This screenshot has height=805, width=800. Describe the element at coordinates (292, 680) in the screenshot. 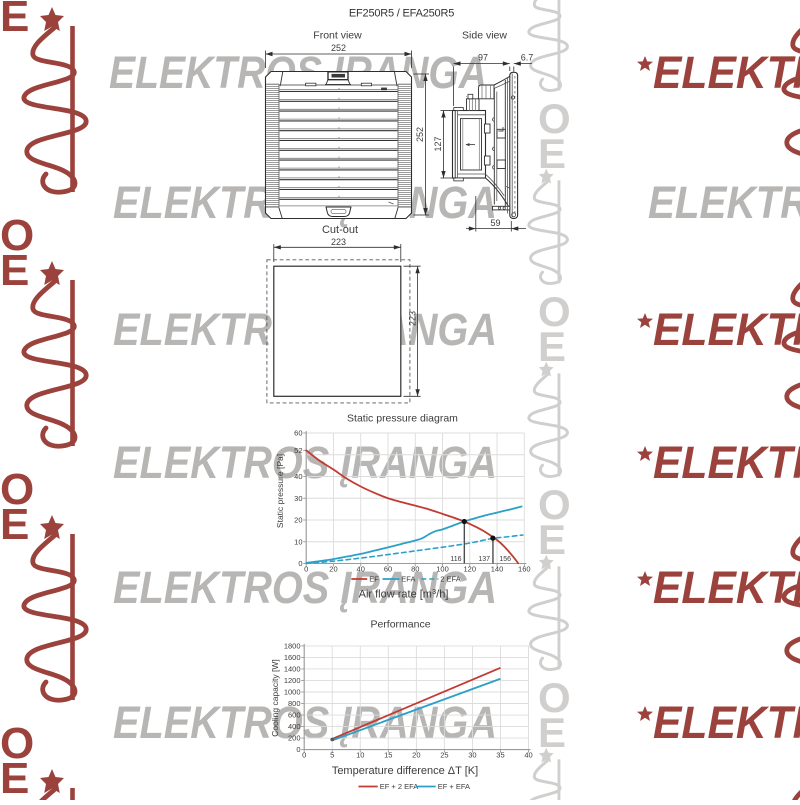

I see `svg-text: 1200` at that location.